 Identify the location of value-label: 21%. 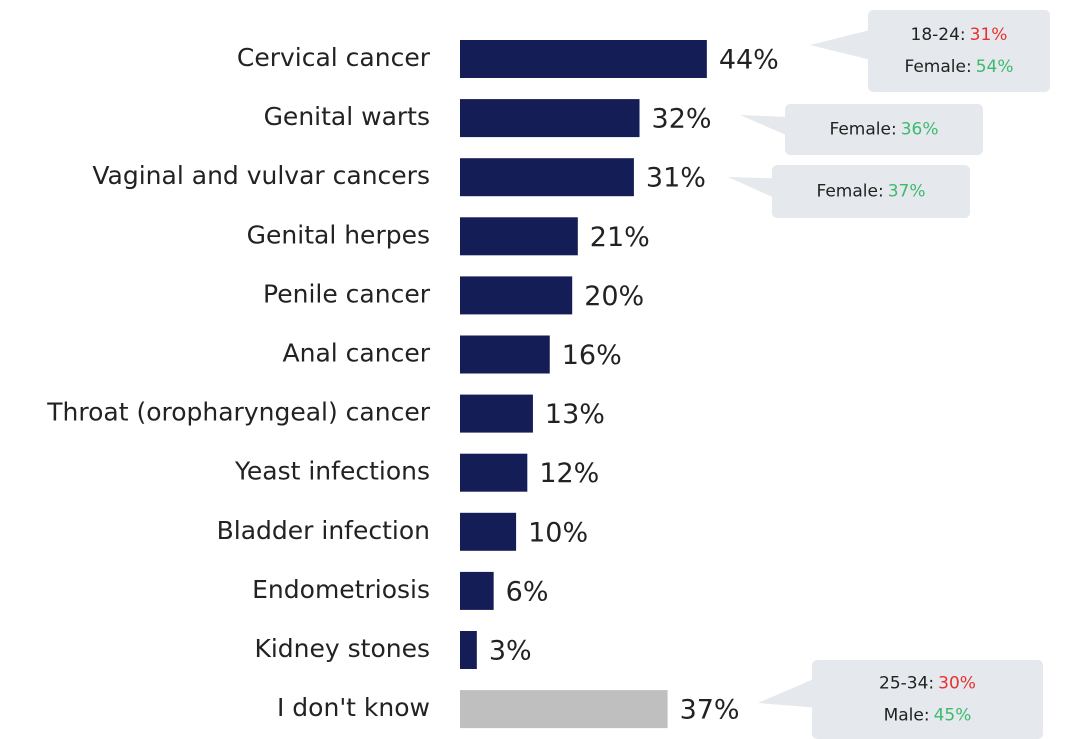
(620, 237).